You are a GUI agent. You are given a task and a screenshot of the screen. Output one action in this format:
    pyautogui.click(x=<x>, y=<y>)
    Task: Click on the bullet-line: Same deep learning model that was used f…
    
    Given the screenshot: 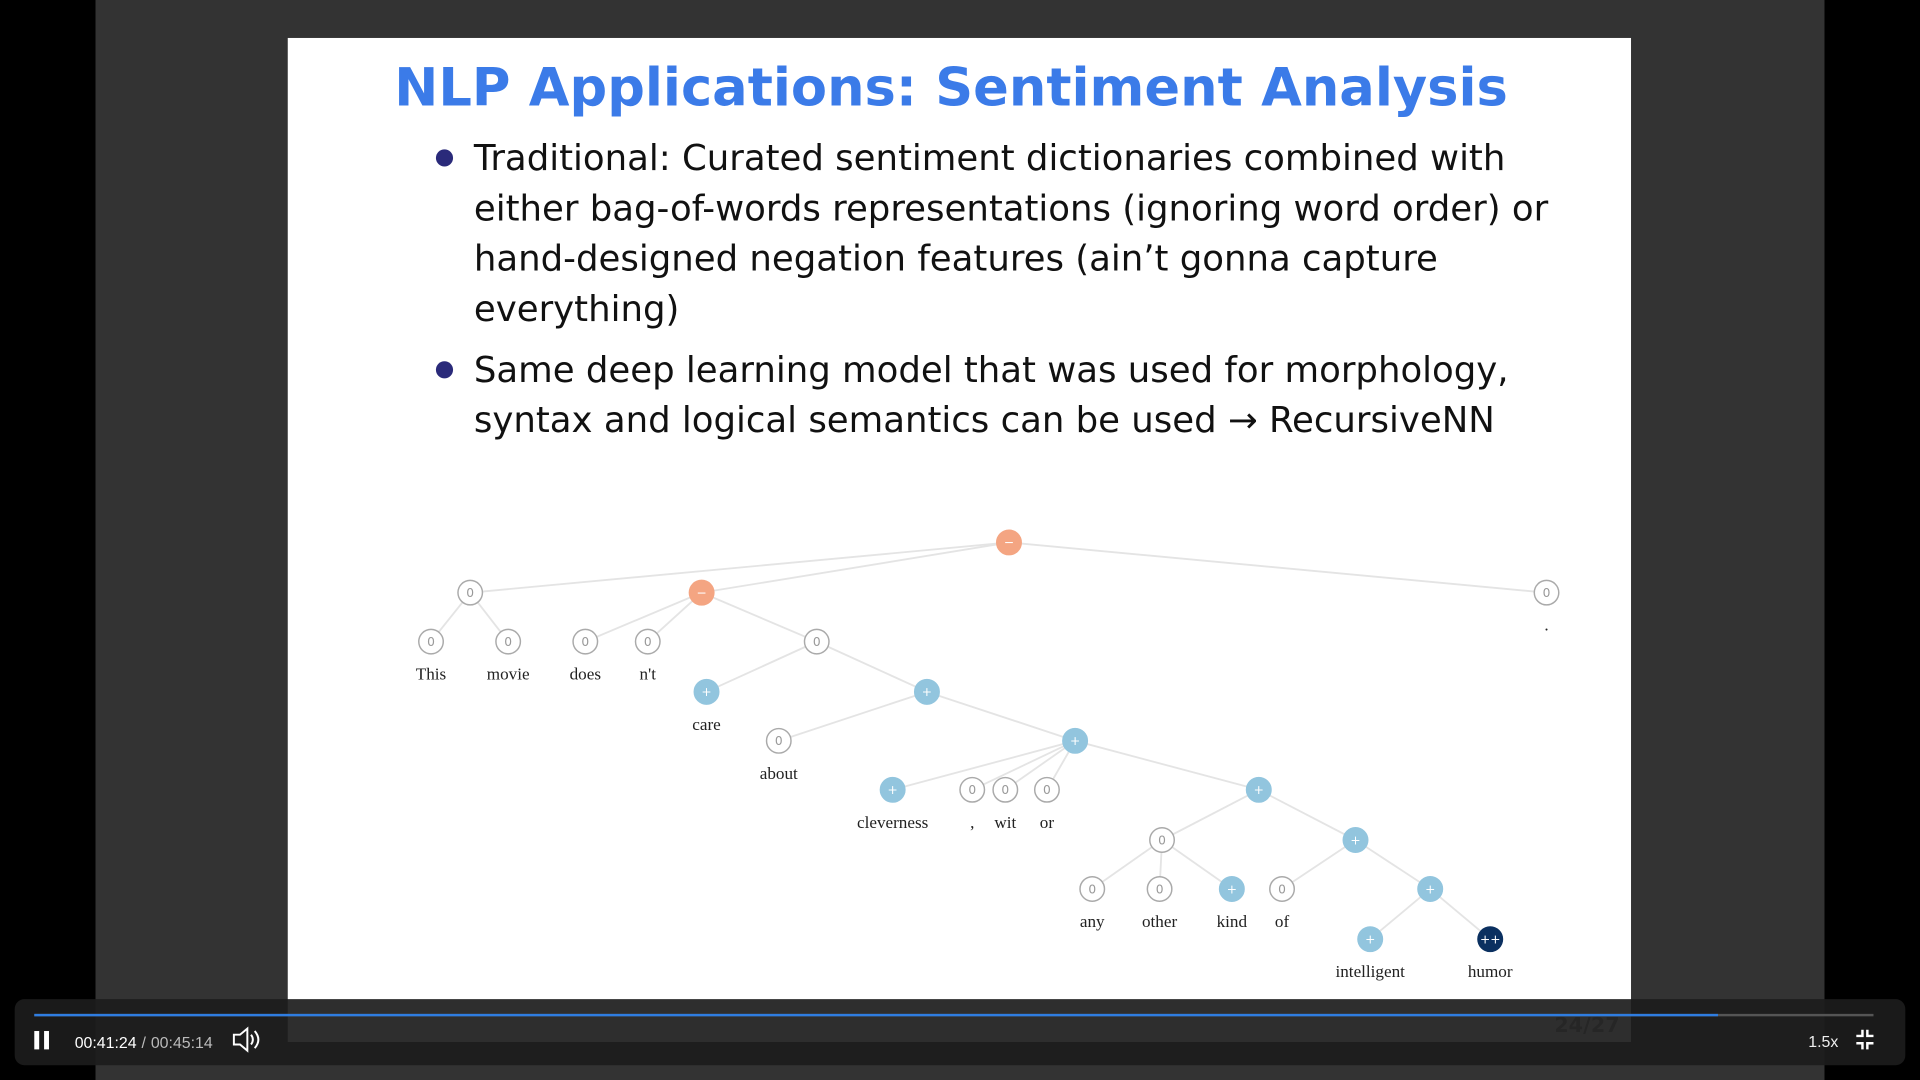 What is the action you would take?
    pyautogui.click(x=991, y=370)
    